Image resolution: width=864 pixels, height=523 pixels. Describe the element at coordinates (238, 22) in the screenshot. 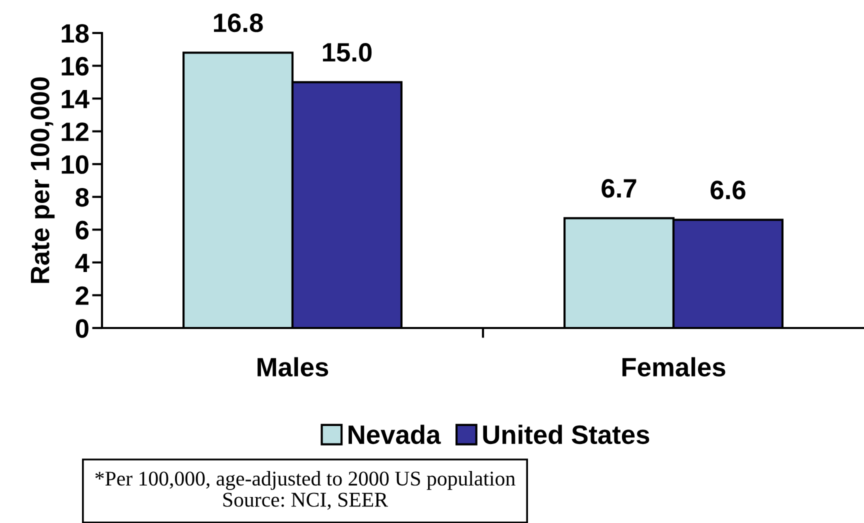

I see `data-label: 16.8` at that location.